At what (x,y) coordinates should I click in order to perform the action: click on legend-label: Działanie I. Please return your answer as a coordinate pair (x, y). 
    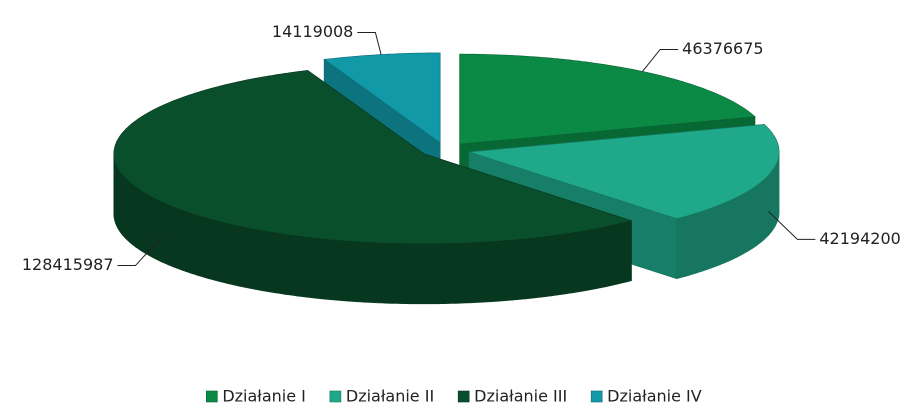
    Looking at the image, I should click on (264, 396).